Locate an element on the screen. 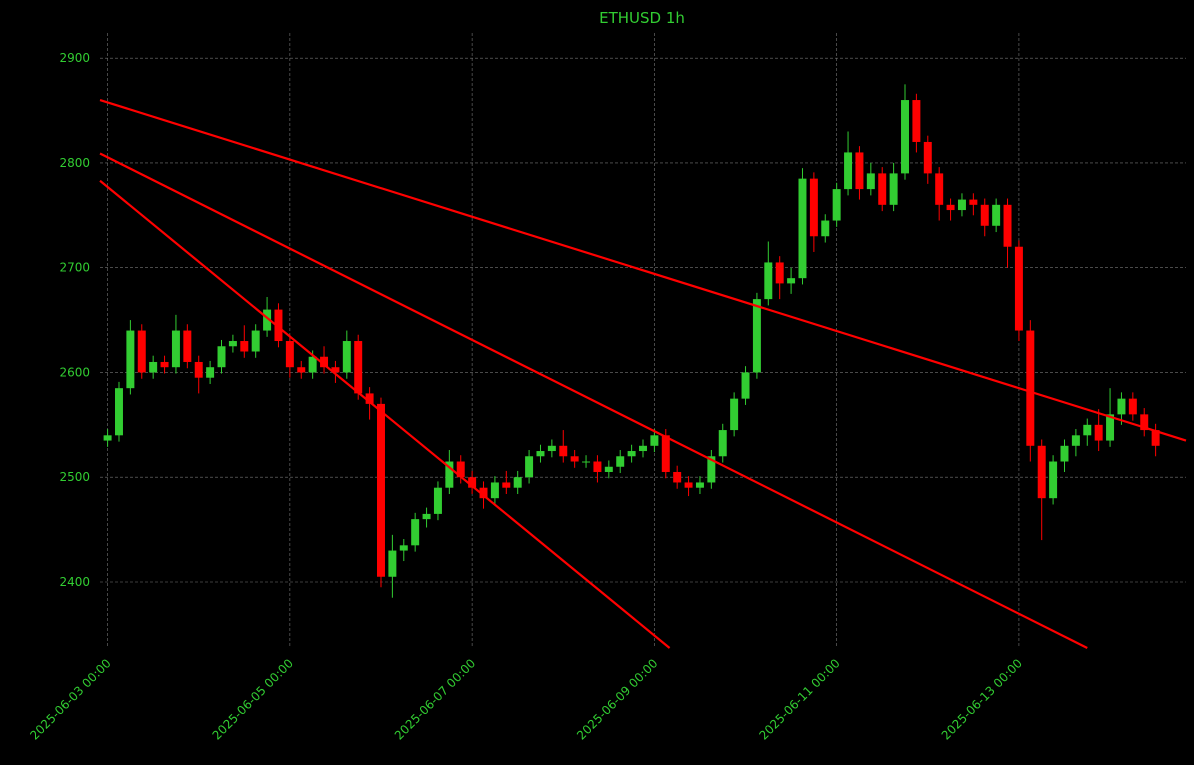 The image size is (1194, 765). x-tick-label: 2025-06-09 00:00 is located at coordinates (617, 699).